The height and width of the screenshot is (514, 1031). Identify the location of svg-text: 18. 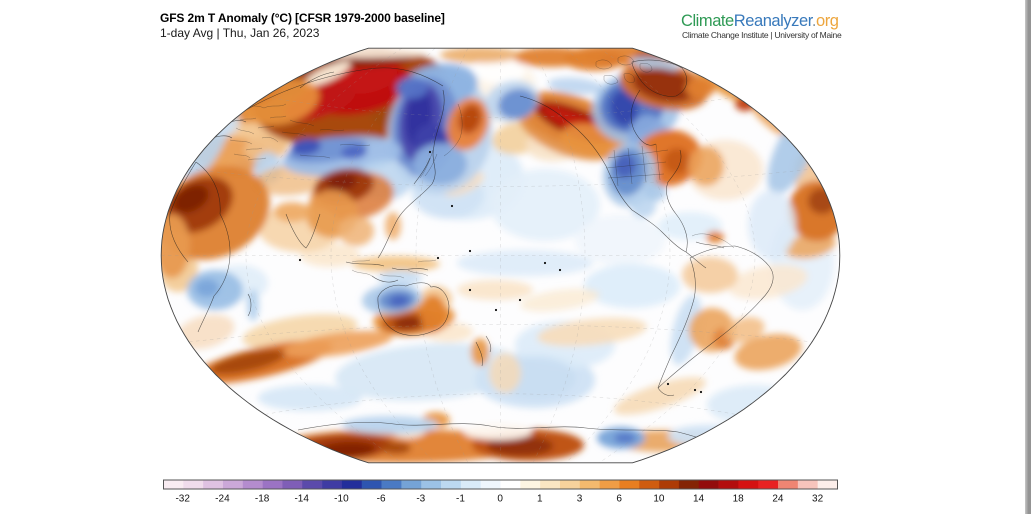
(739, 499).